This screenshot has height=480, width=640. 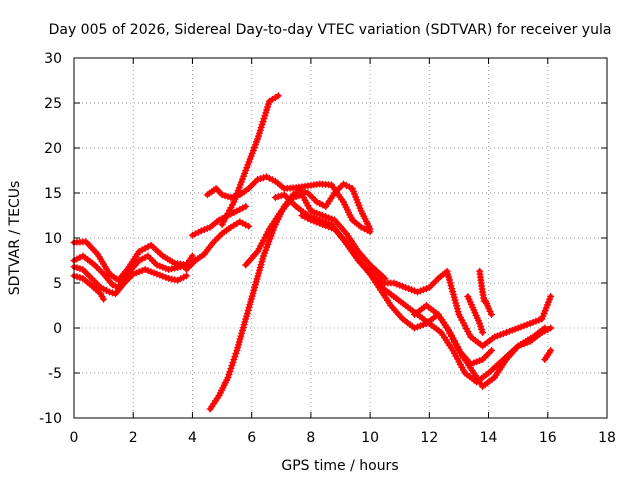 What do you see at coordinates (53, 149) in the screenshot?
I see `y-tick-label: 20` at bounding box center [53, 149].